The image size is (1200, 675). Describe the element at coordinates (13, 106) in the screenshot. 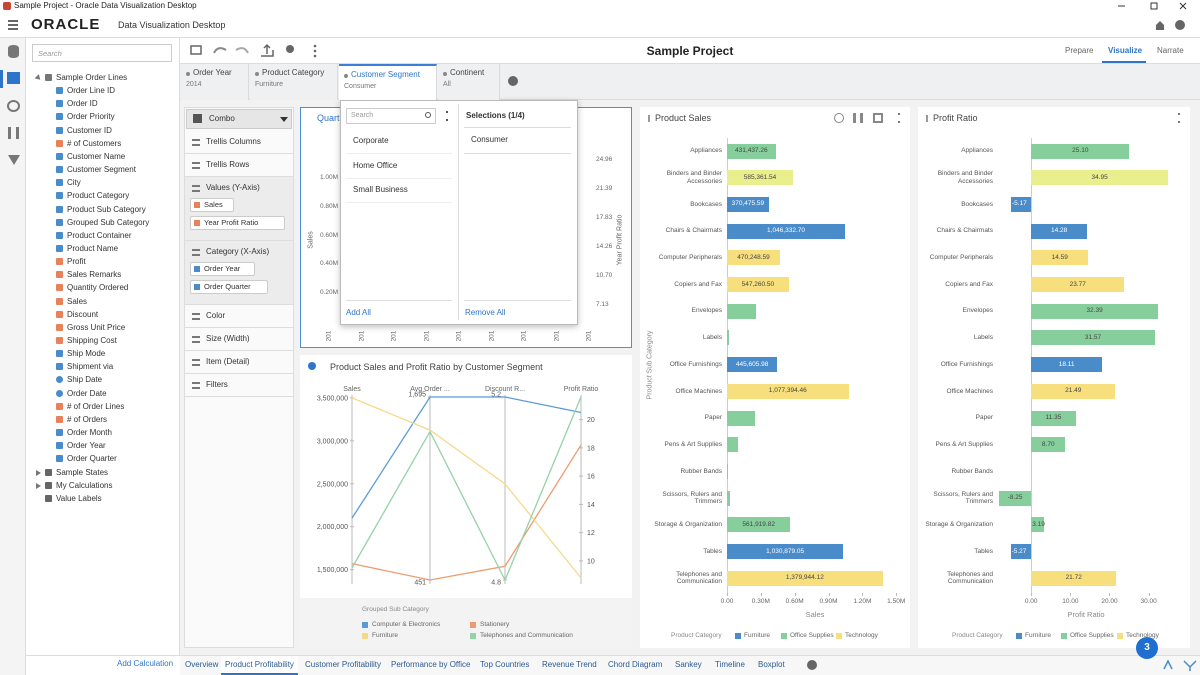

I see `nav-explore` at that location.